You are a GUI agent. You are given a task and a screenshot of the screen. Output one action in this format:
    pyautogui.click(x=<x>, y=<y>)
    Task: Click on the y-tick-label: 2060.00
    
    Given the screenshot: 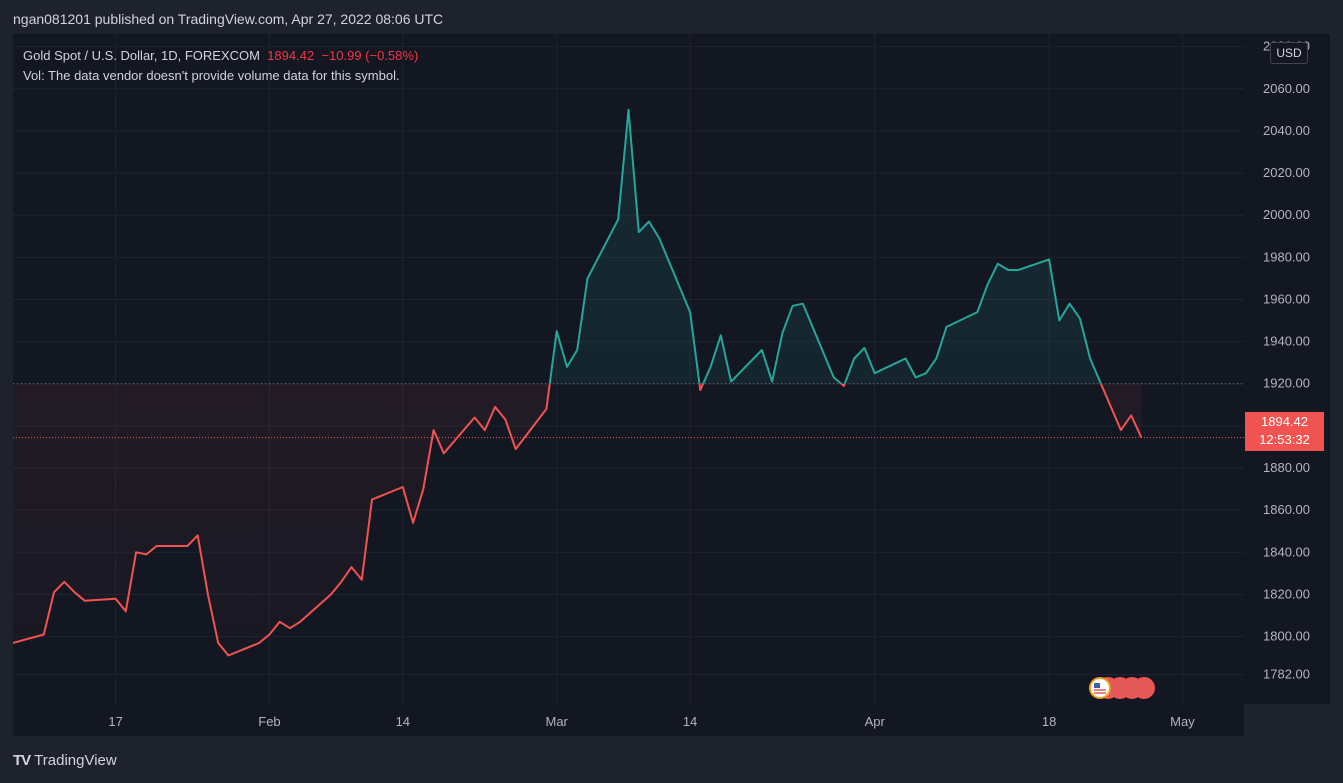 What is the action you would take?
    pyautogui.click(x=1286, y=88)
    